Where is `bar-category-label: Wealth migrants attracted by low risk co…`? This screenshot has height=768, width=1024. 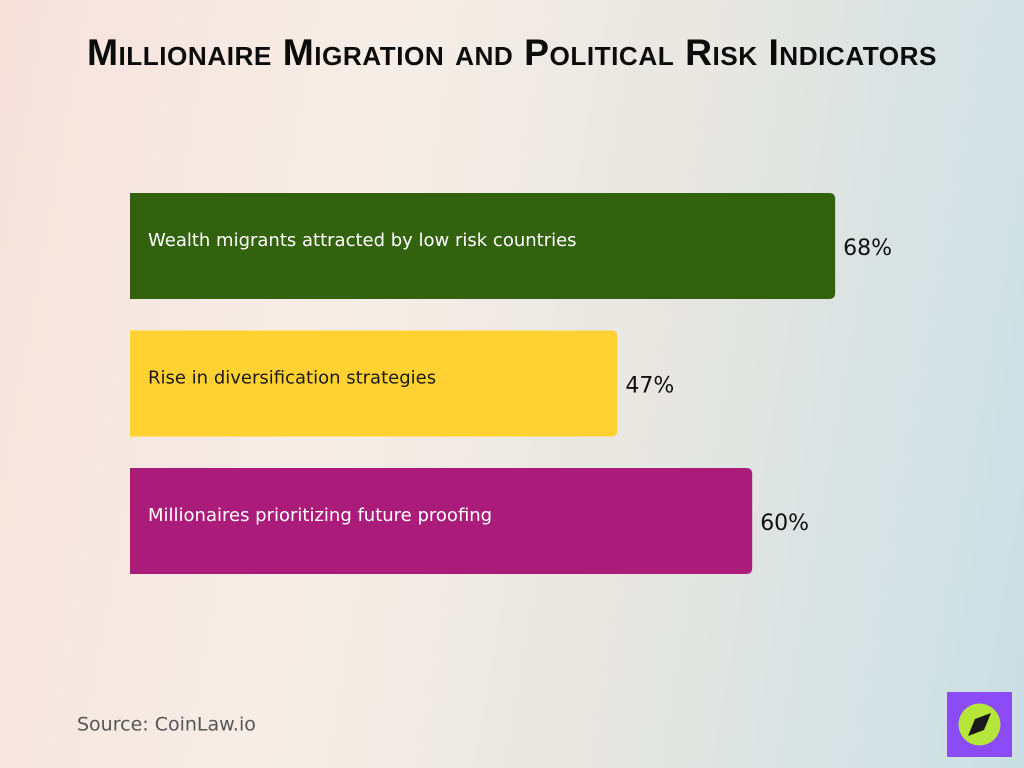 bar-category-label: Wealth migrants attracted by low risk co… is located at coordinates (362, 240).